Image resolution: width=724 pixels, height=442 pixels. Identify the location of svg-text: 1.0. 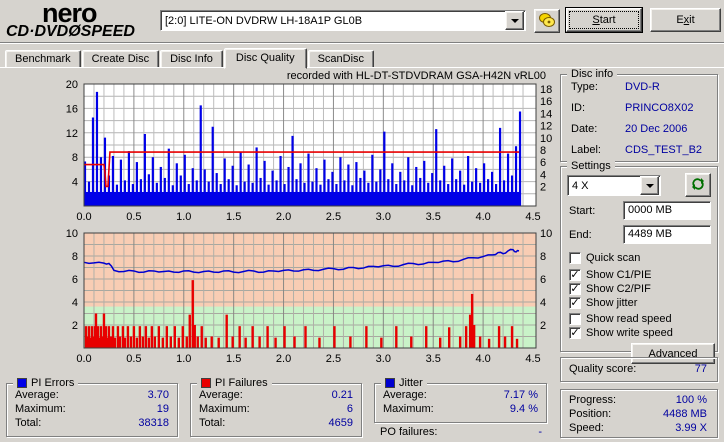
(183, 359).